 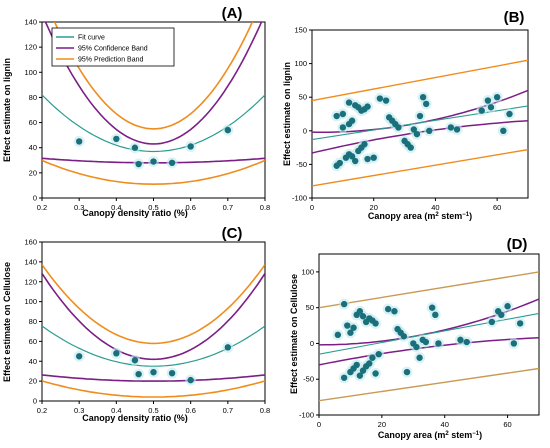 What do you see at coordinates (265, 410) in the screenshot?
I see `x-tick-label: 0.8` at bounding box center [265, 410].